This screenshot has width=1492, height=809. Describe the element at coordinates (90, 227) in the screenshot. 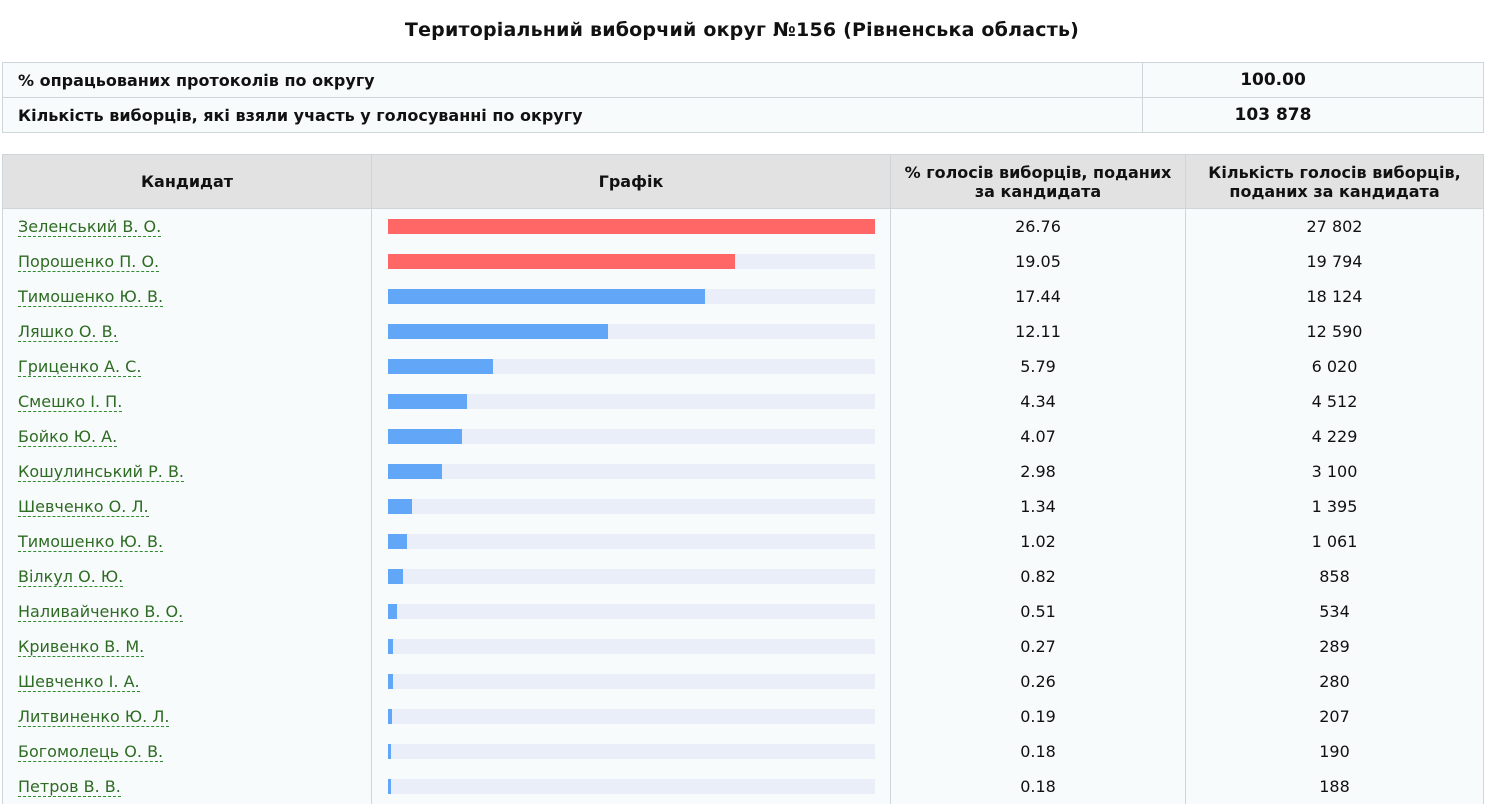

I see `candidate-link: Зеленський В. О.` at that location.